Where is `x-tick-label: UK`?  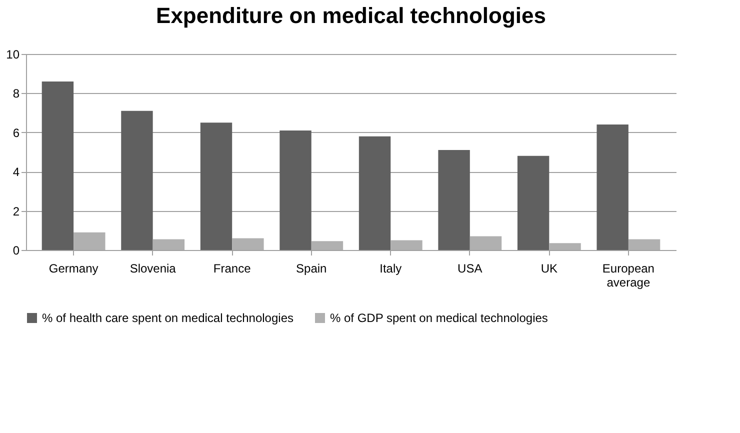
x-tick-label: UK is located at coordinates (549, 269).